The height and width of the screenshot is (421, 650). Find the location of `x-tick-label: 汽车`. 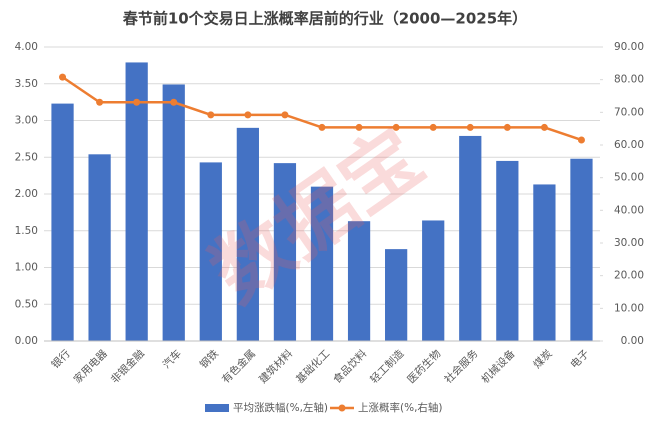

x-tick-label: 汽车 is located at coordinates (172, 359).